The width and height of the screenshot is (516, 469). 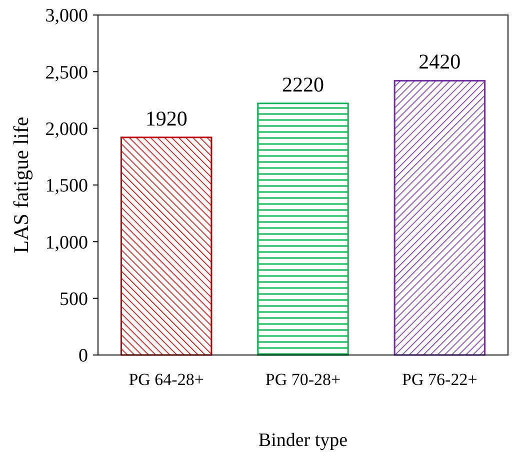 What do you see at coordinates (83, 356) in the screenshot?
I see `y-tick-label: 0` at bounding box center [83, 356].